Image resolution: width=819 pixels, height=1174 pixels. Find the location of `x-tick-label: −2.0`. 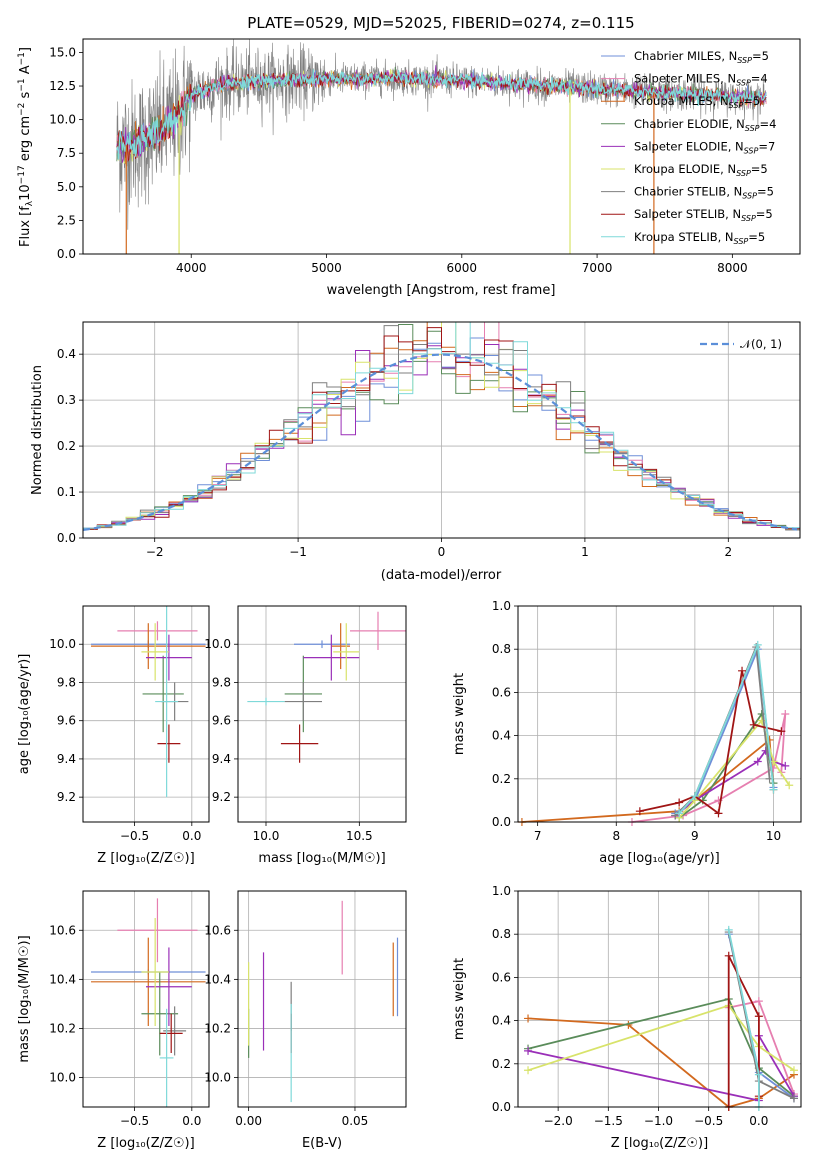

x-tick-label: −2.0 is located at coordinates (558, 1121).